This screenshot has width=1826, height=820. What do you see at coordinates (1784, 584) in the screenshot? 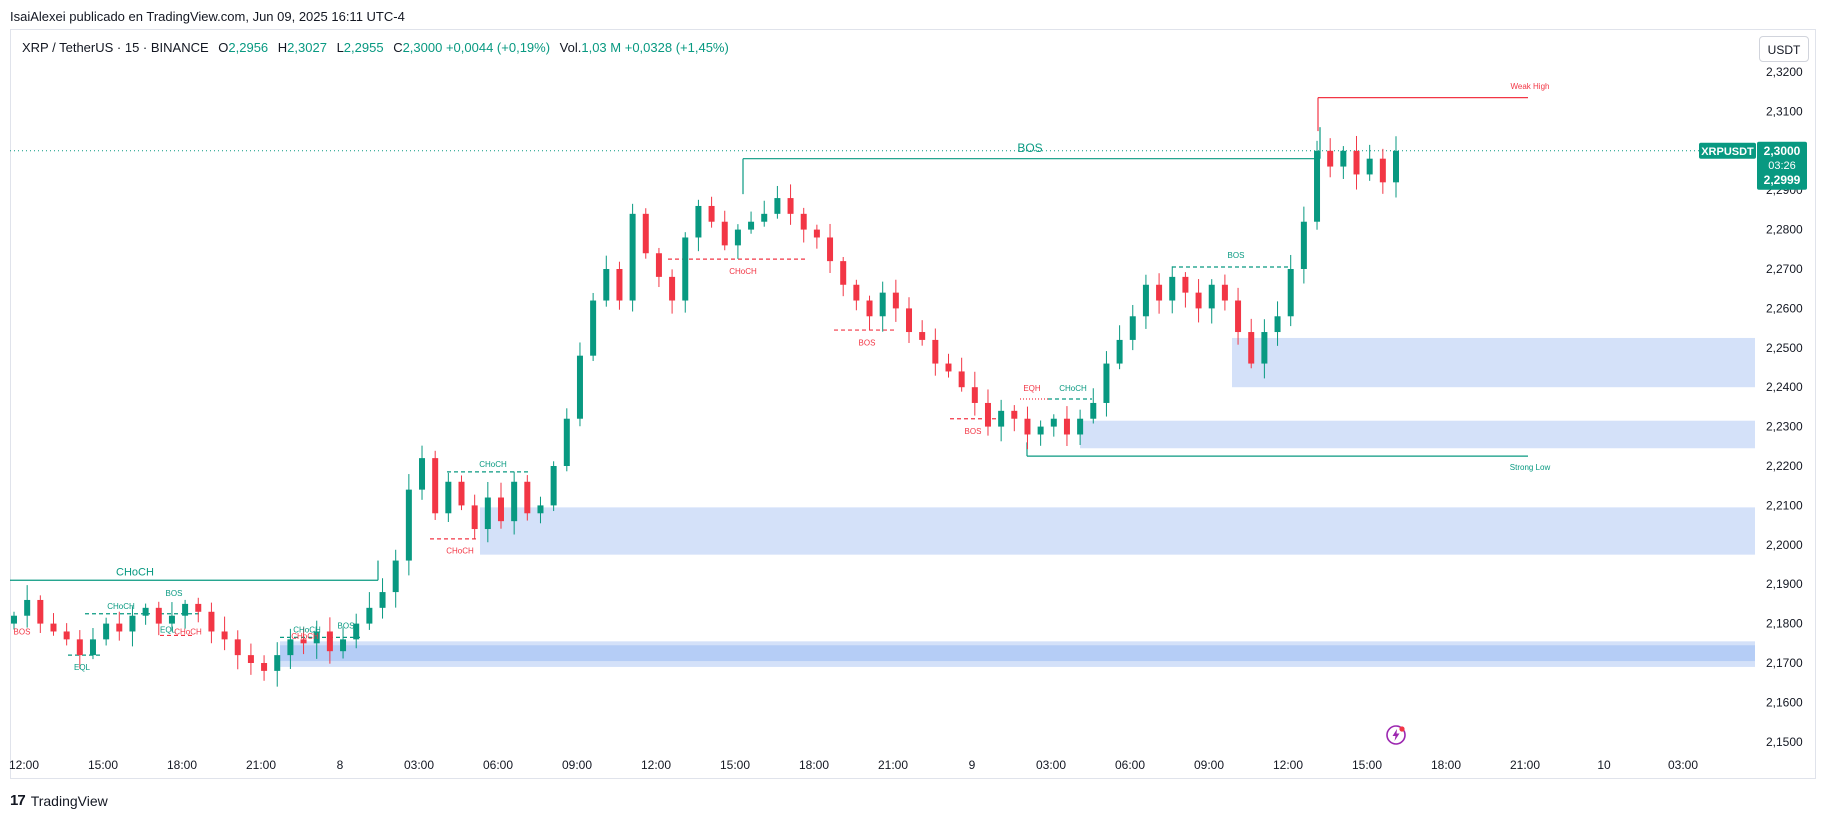
I see `price-tick-label: 2,1900` at bounding box center [1784, 584].